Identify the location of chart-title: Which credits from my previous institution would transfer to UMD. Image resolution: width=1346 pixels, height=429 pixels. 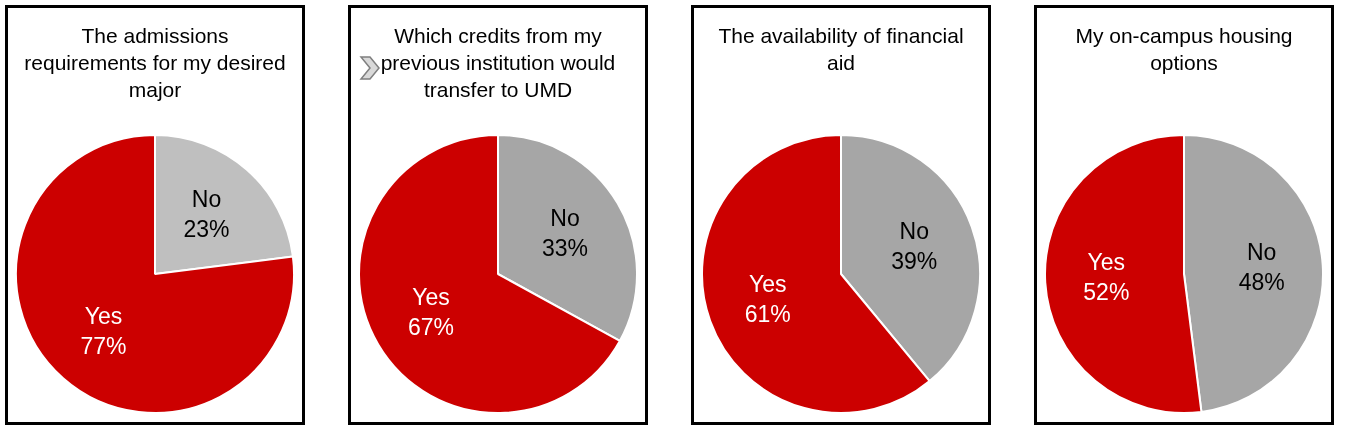
(498, 63).